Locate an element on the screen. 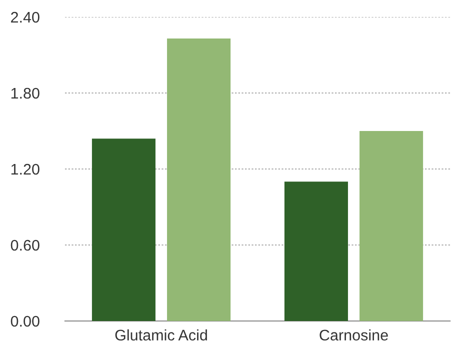 Image resolution: width=451 pixels, height=360 pixels. y-tick-label: 1.80 is located at coordinates (25, 93).